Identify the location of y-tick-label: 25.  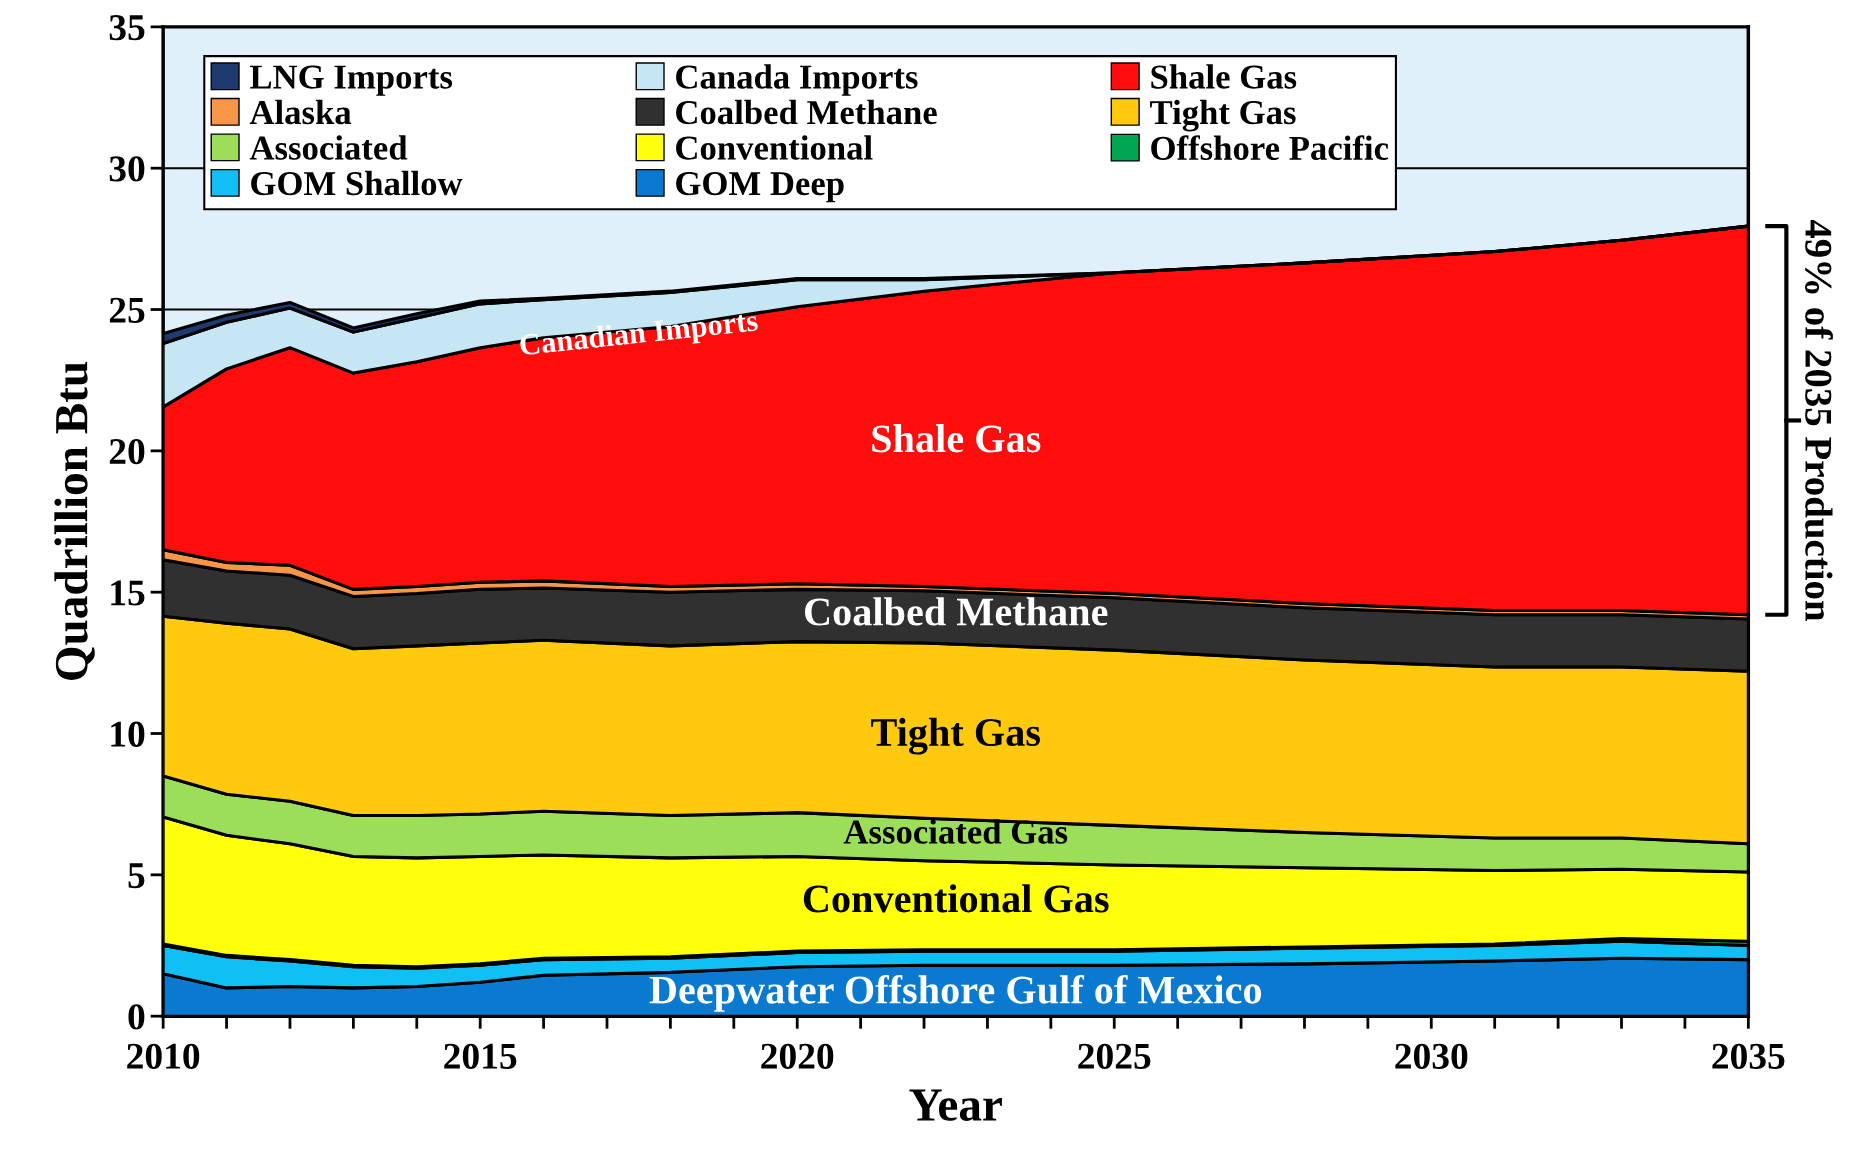
(127, 310).